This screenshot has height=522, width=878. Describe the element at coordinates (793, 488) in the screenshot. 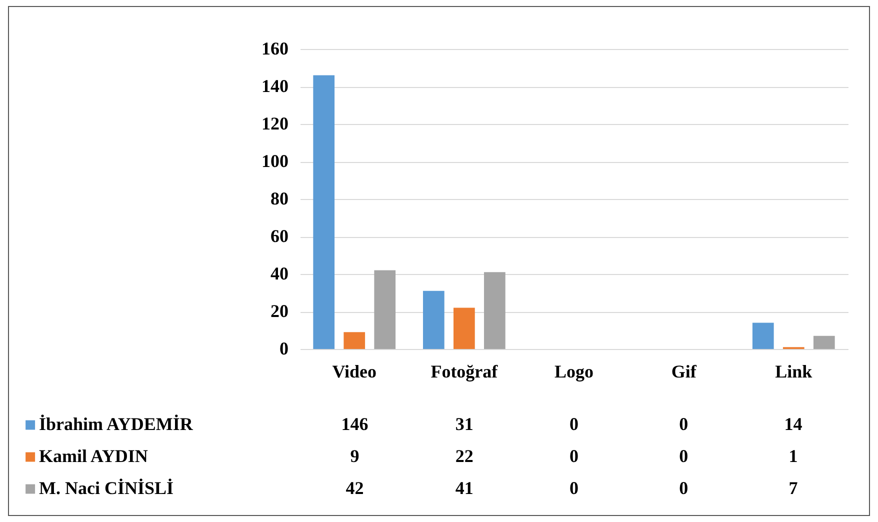

I see `data-label: 7` at that location.